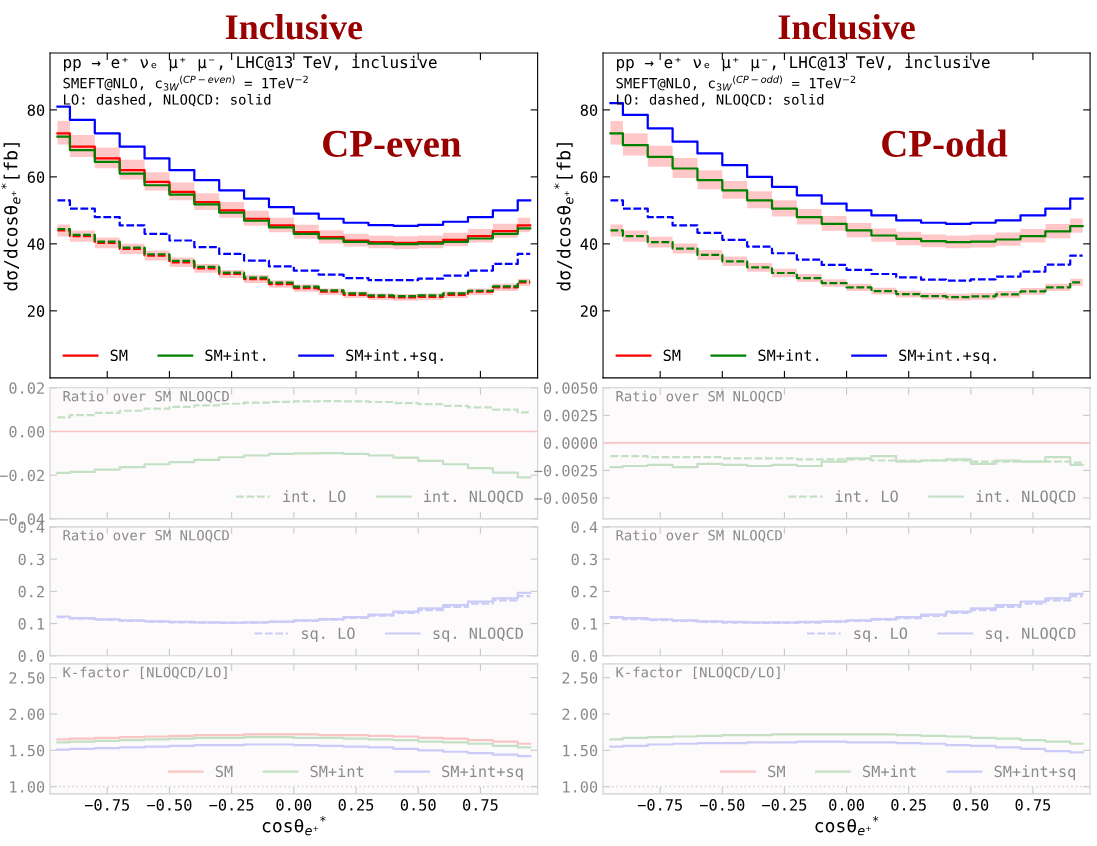 This screenshot has height=846, width=1097. I want to click on y-tick-label: −0.0025, so click(565, 470).